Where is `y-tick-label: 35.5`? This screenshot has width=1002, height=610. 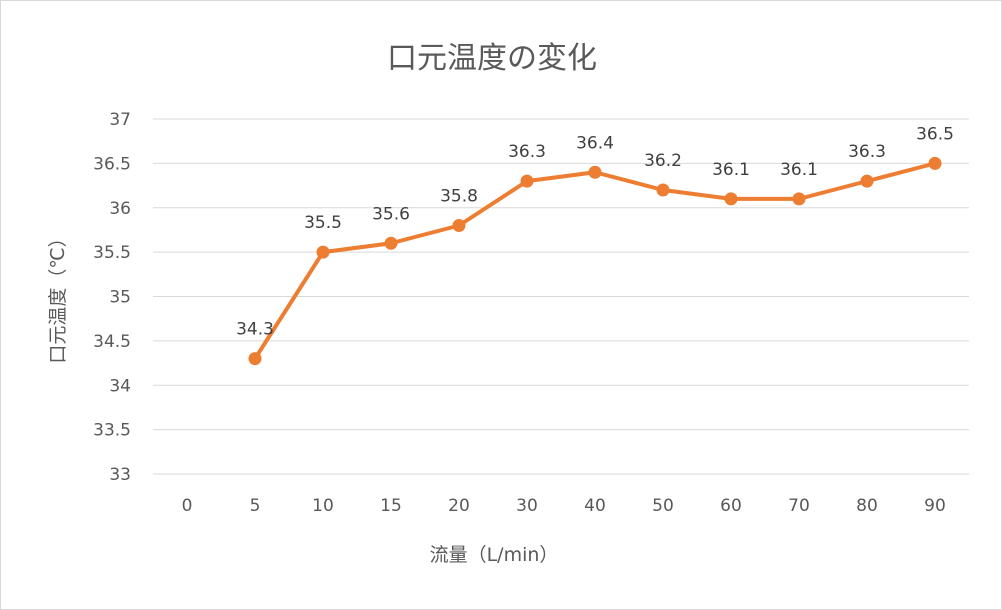
y-tick-label: 35.5 is located at coordinates (112, 253).